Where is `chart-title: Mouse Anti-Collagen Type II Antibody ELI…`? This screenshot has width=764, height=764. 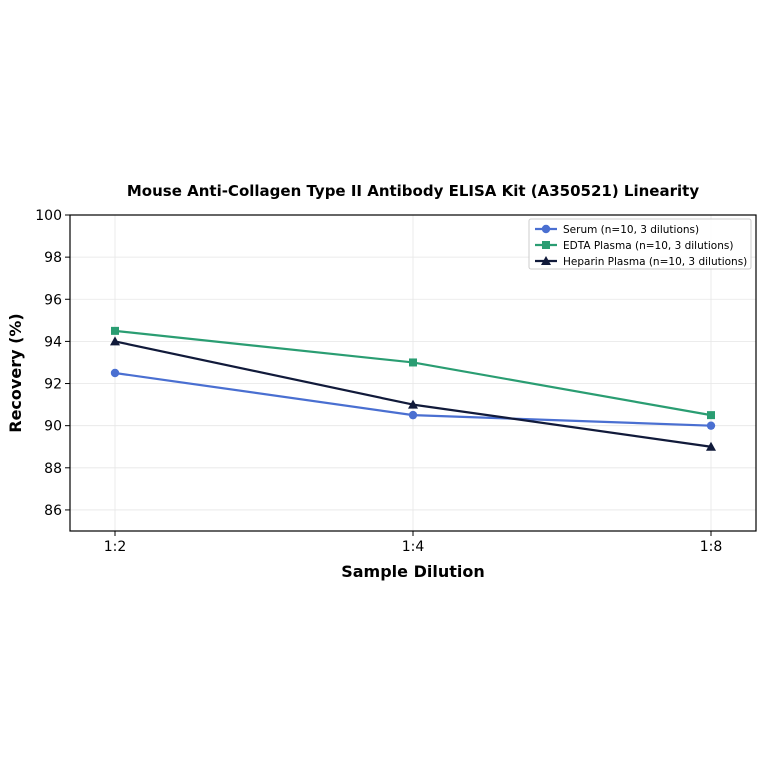 chart-title: Mouse Anti-Collagen Type II Antibody ELI… is located at coordinates (413, 191).